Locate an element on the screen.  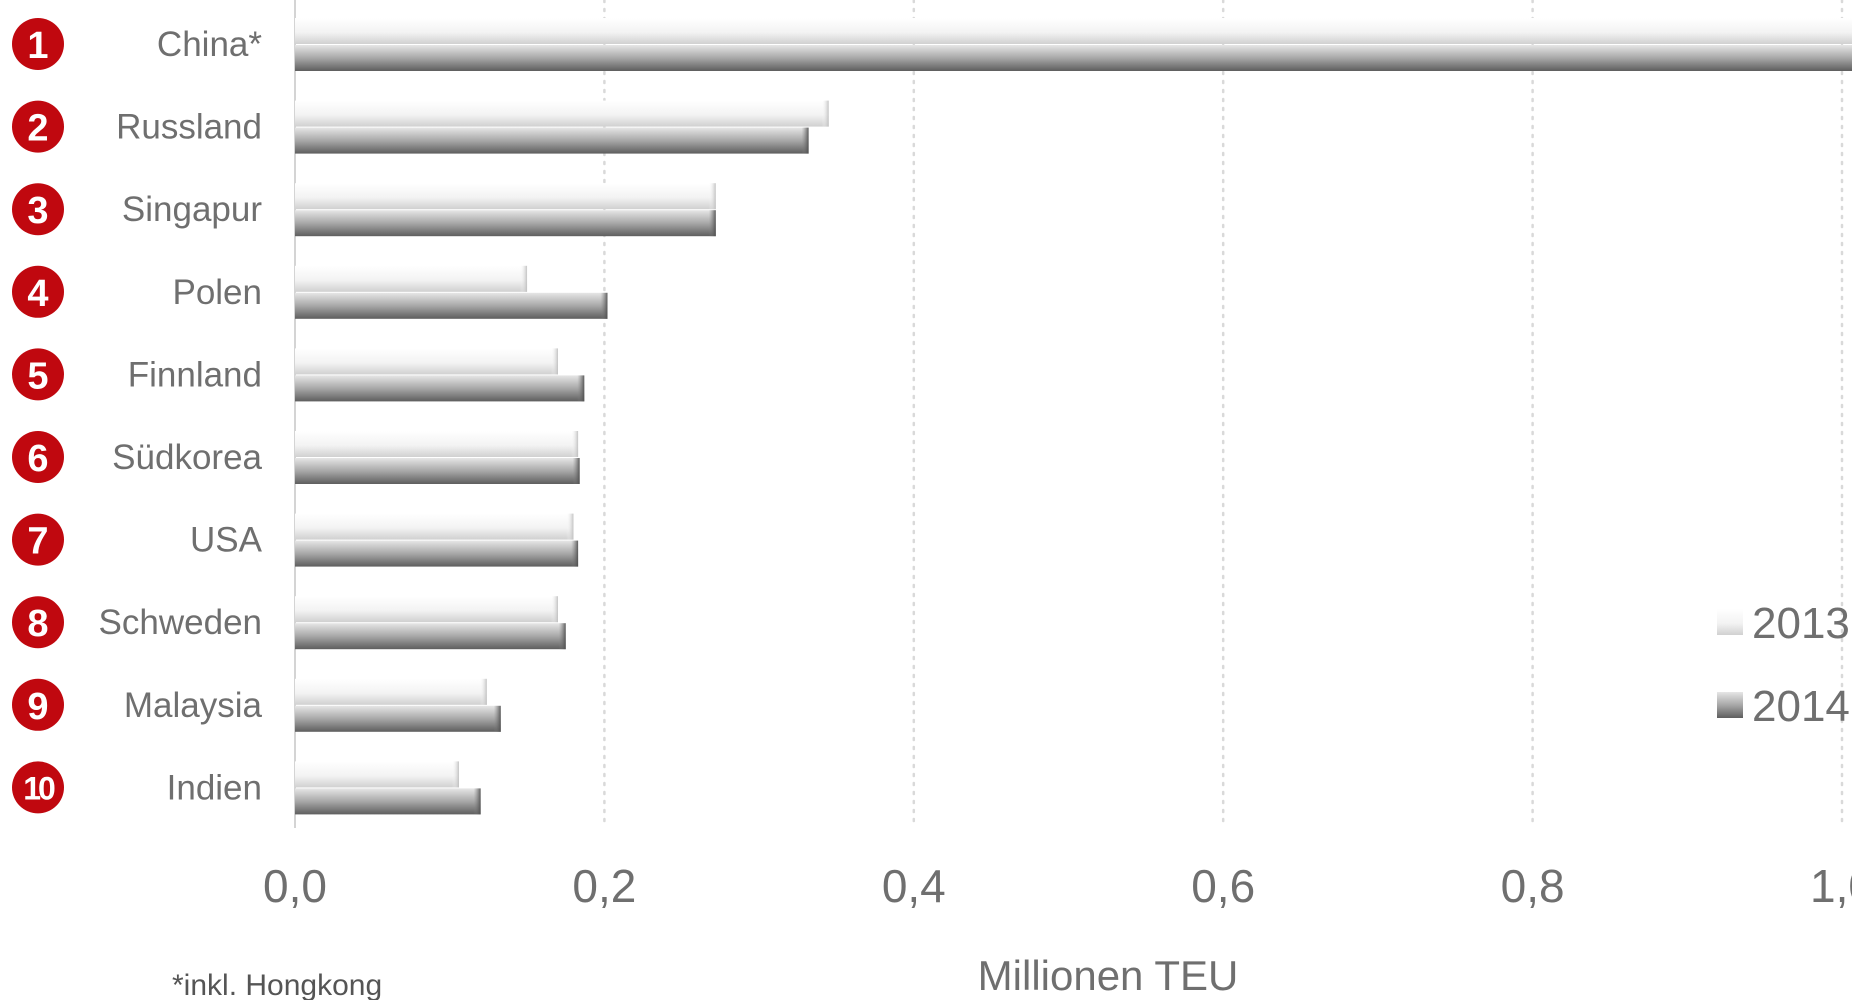
rank-badge: 4 is located at coordinates (38, 291).